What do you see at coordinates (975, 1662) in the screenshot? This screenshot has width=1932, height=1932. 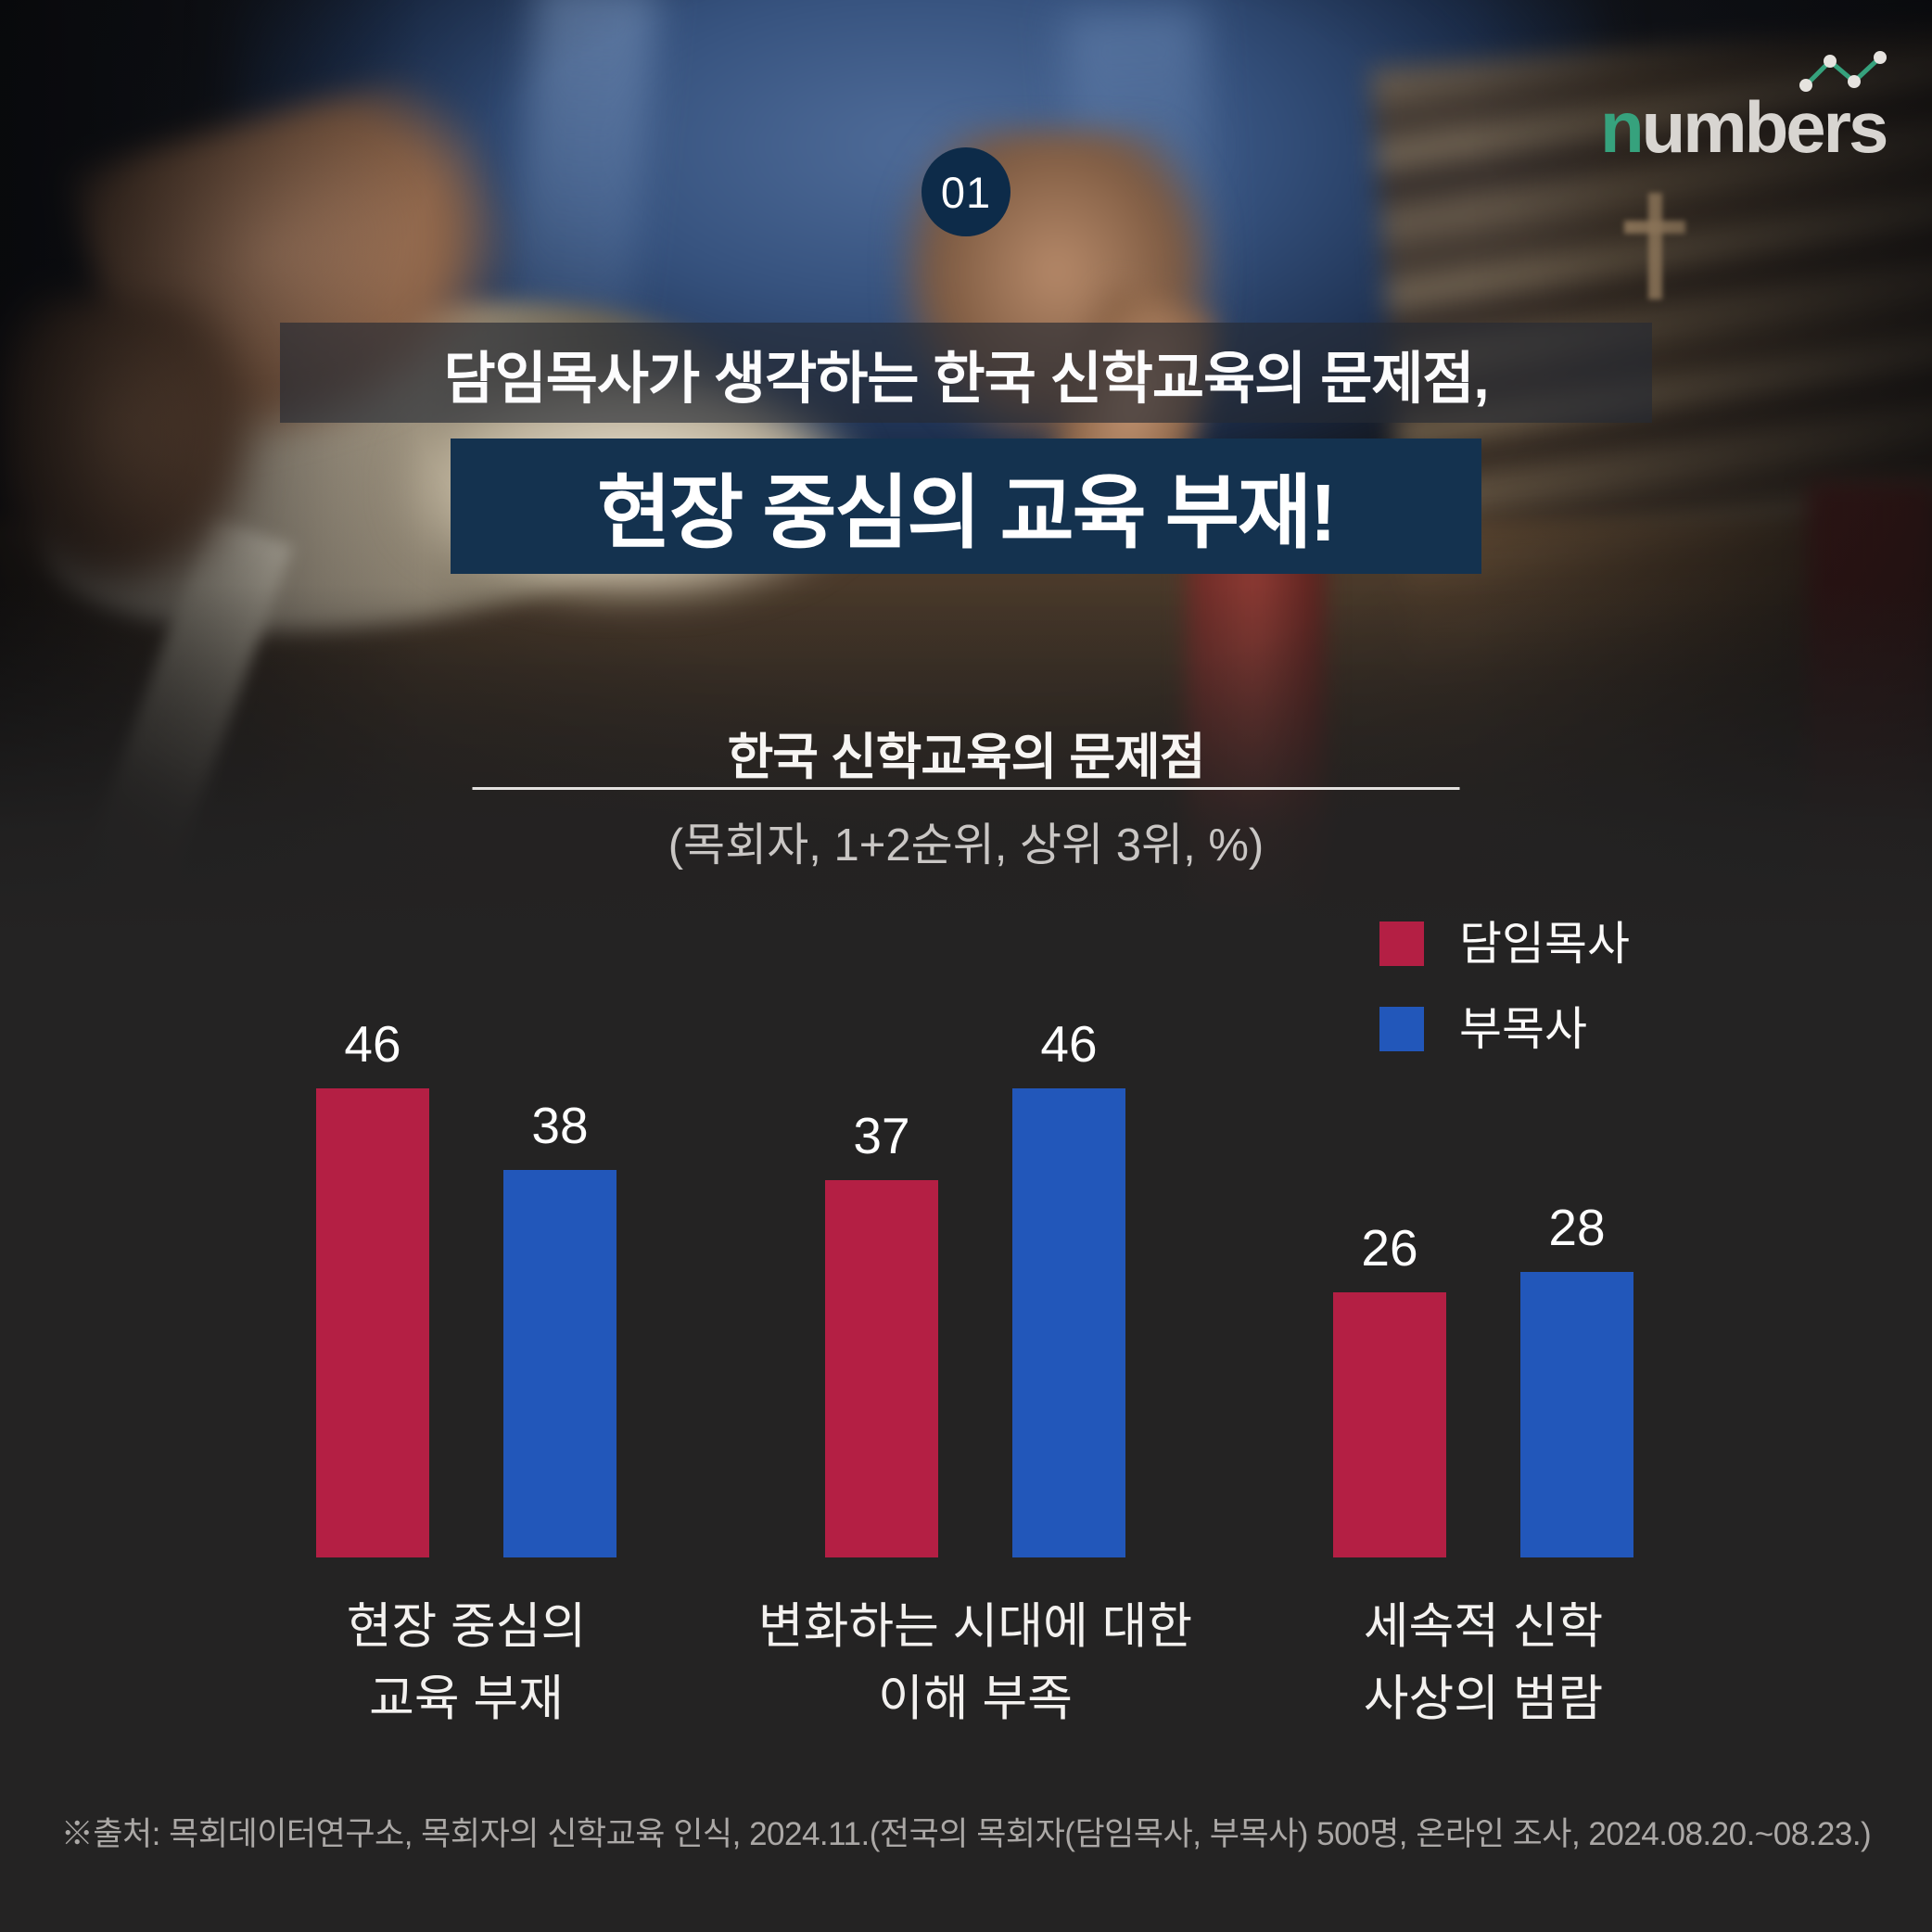 I see `category-label-group2: 변화하는 시대에 대한 이해 부족` at bounding box center [975, 1662].